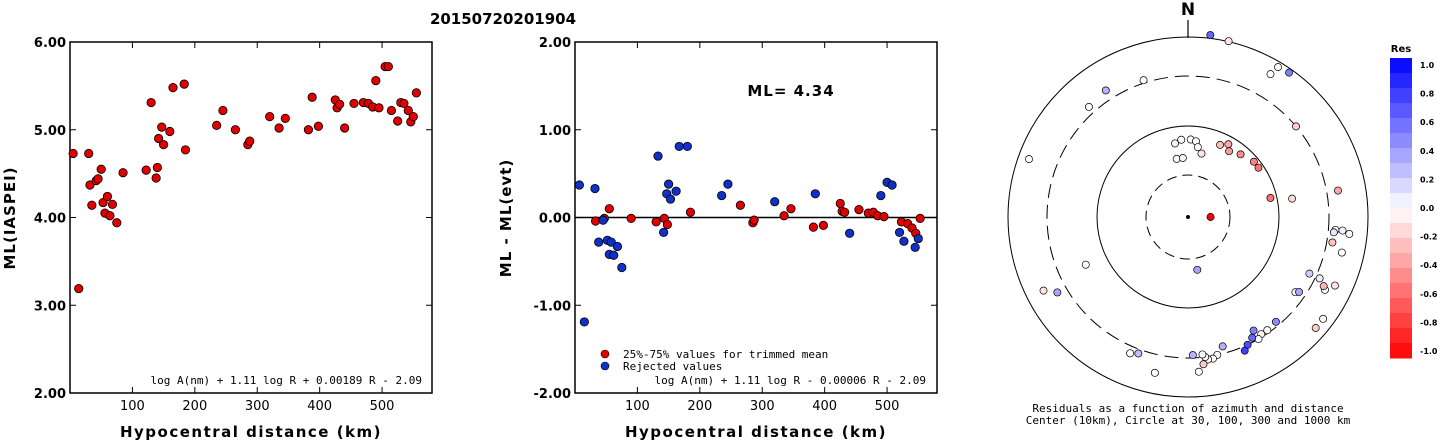 The width and height of the screenshot is (1437, 441). I want to click on x-tick-label: 400, so click(319, 406).